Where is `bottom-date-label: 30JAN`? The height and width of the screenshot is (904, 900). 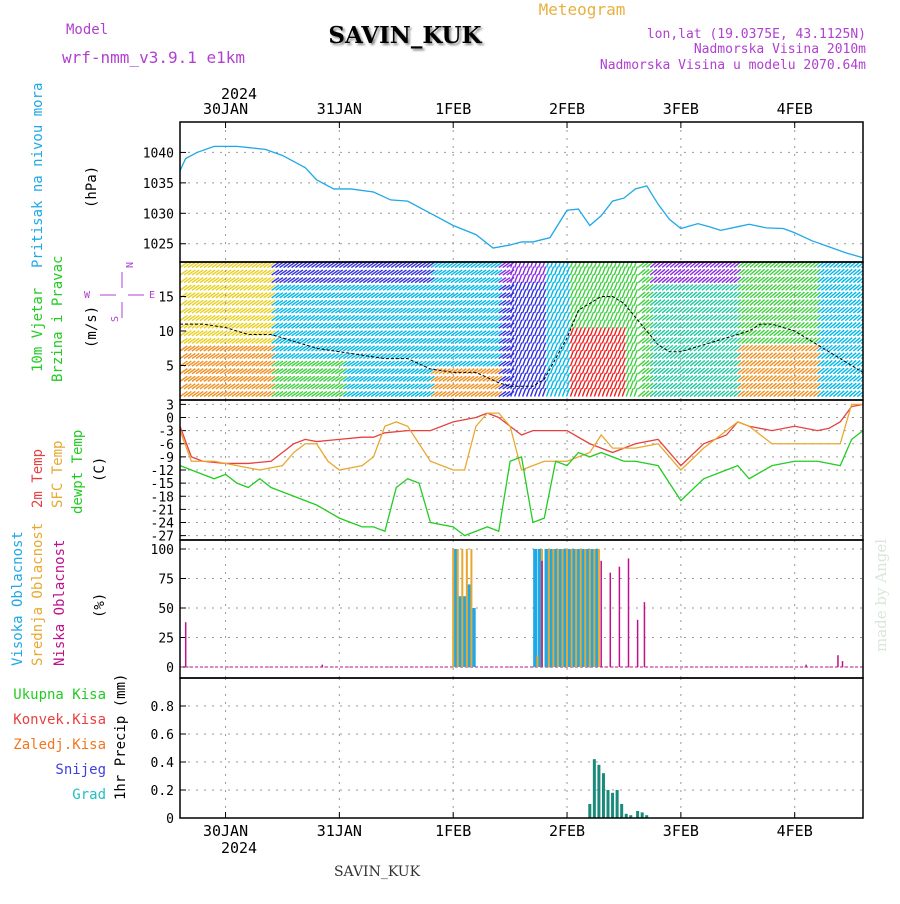 bottom-date-label: 30JAN is located at coordinates (225, 831).